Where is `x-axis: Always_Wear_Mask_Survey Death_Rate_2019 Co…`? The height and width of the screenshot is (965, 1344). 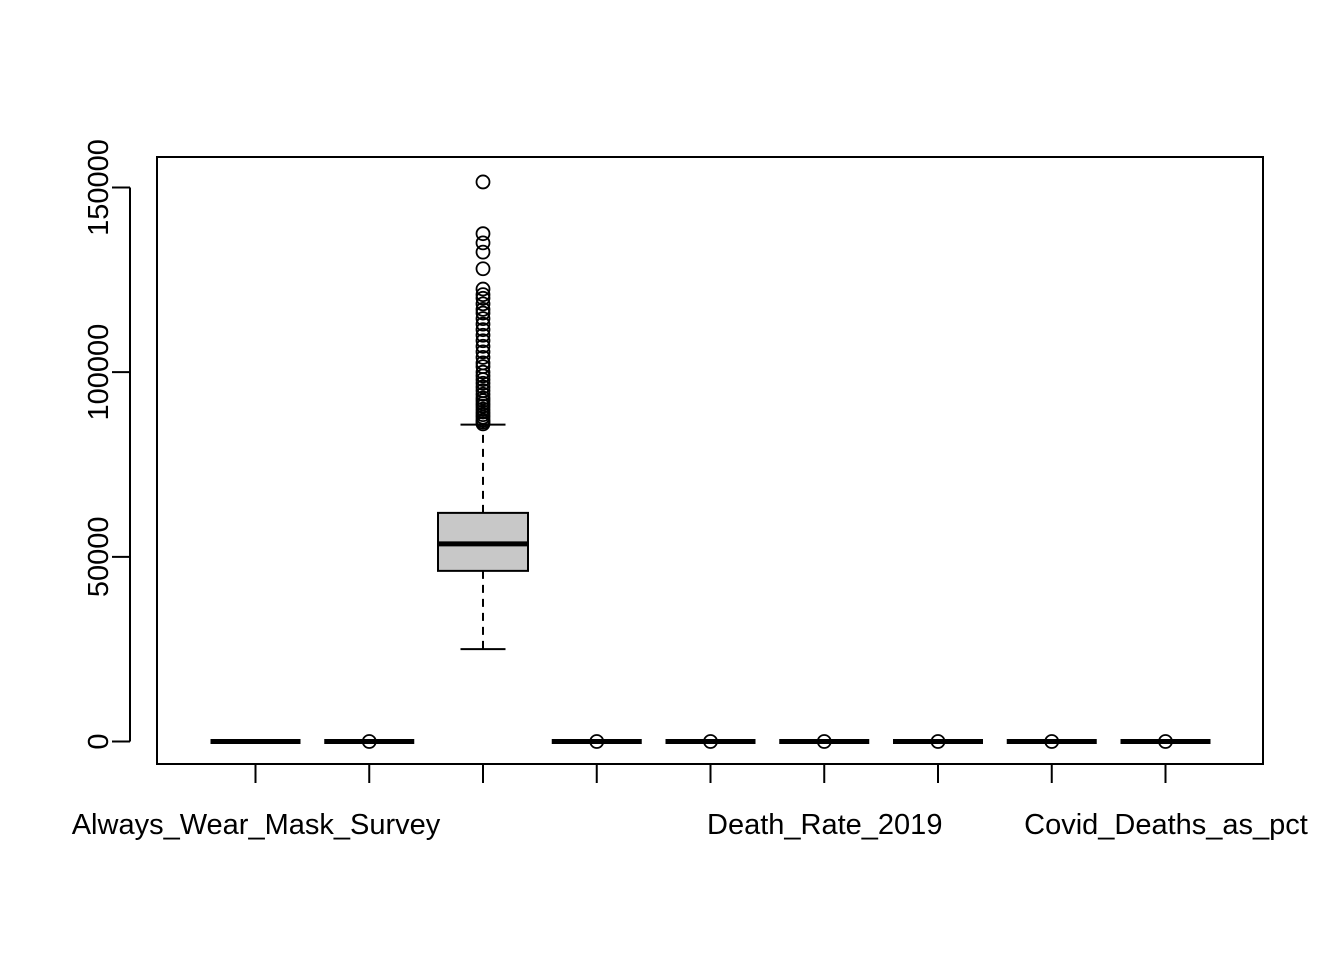 x-axis: Always_Wear_Mask_Survey Death_Rate_2019 Co… is located at coordinates (690, 802).